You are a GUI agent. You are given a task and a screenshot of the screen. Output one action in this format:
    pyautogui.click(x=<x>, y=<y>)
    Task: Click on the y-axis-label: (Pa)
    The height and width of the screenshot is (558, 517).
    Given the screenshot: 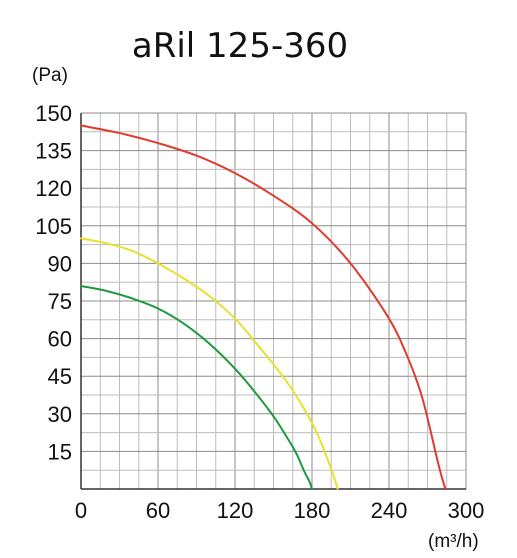 What is the action you would take?
    pyautogui.click(x=50, y=75)
    